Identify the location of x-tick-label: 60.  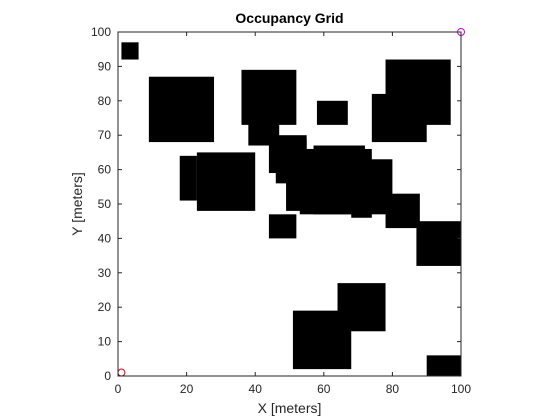
(324, 389).